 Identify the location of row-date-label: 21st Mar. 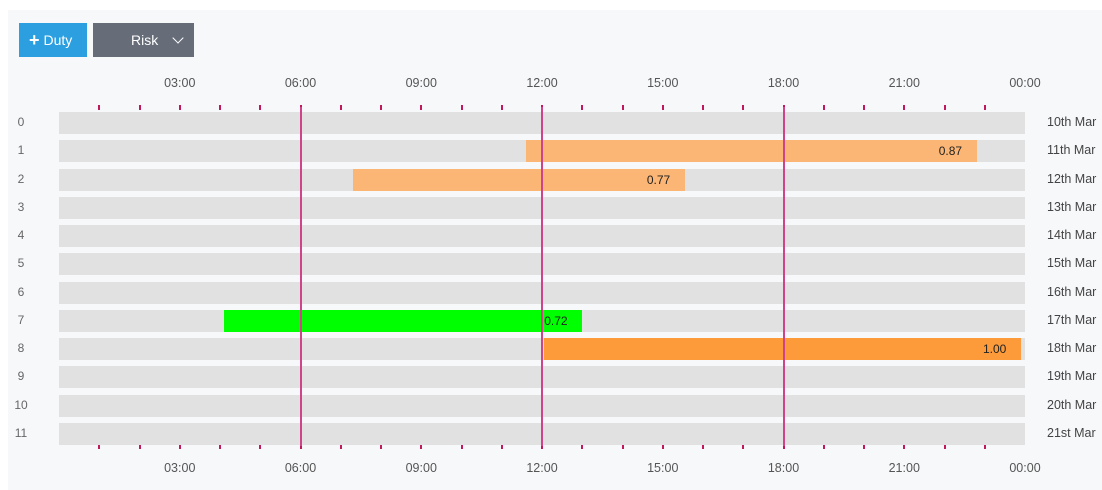
(1071, 432).